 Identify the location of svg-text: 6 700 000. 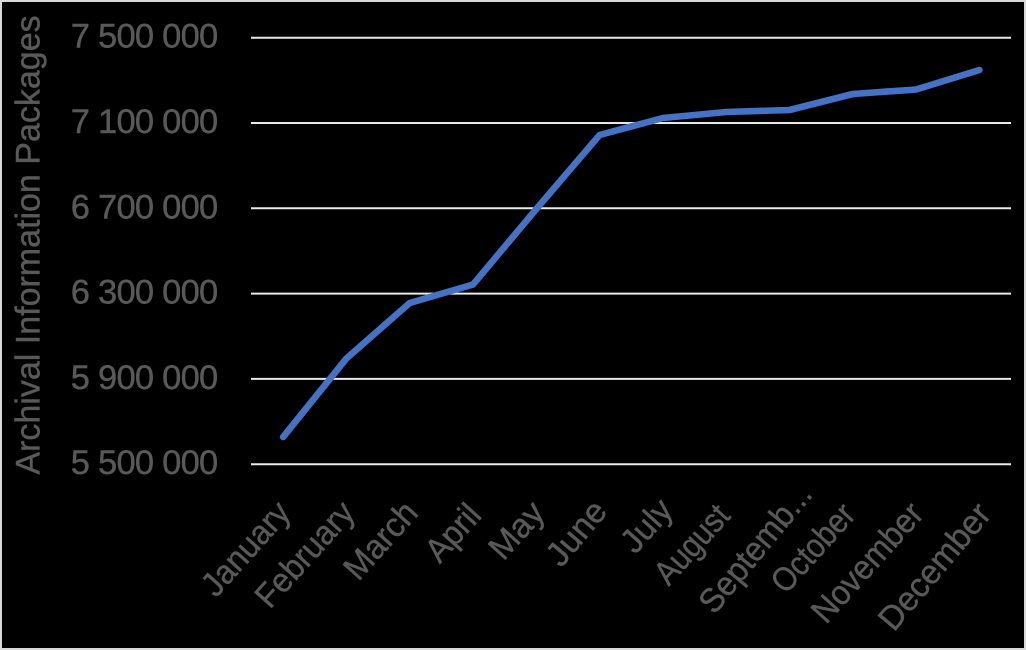
(144, 207).